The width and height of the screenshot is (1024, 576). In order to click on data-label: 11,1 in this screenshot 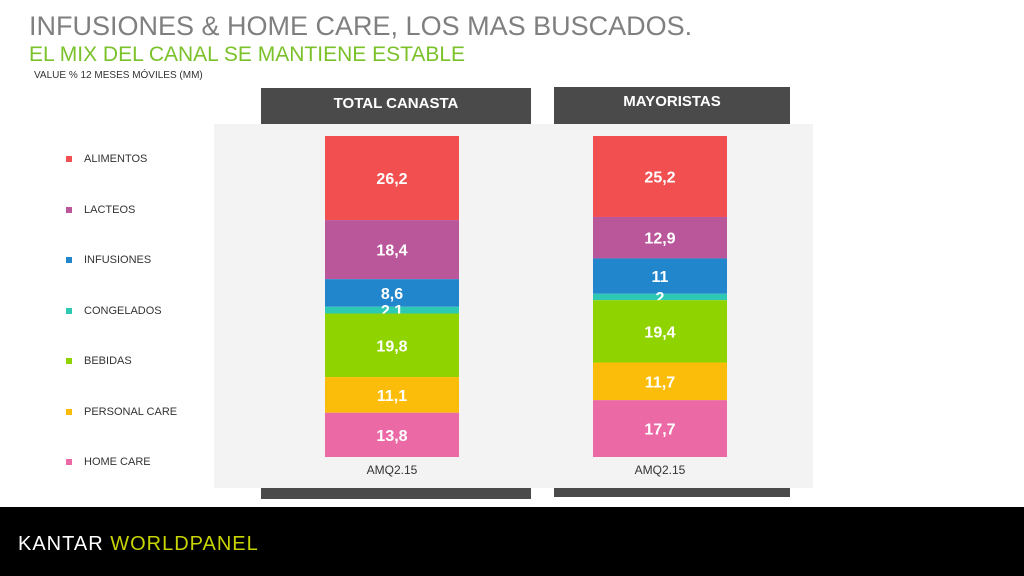, I will do `click(392, 396)`.